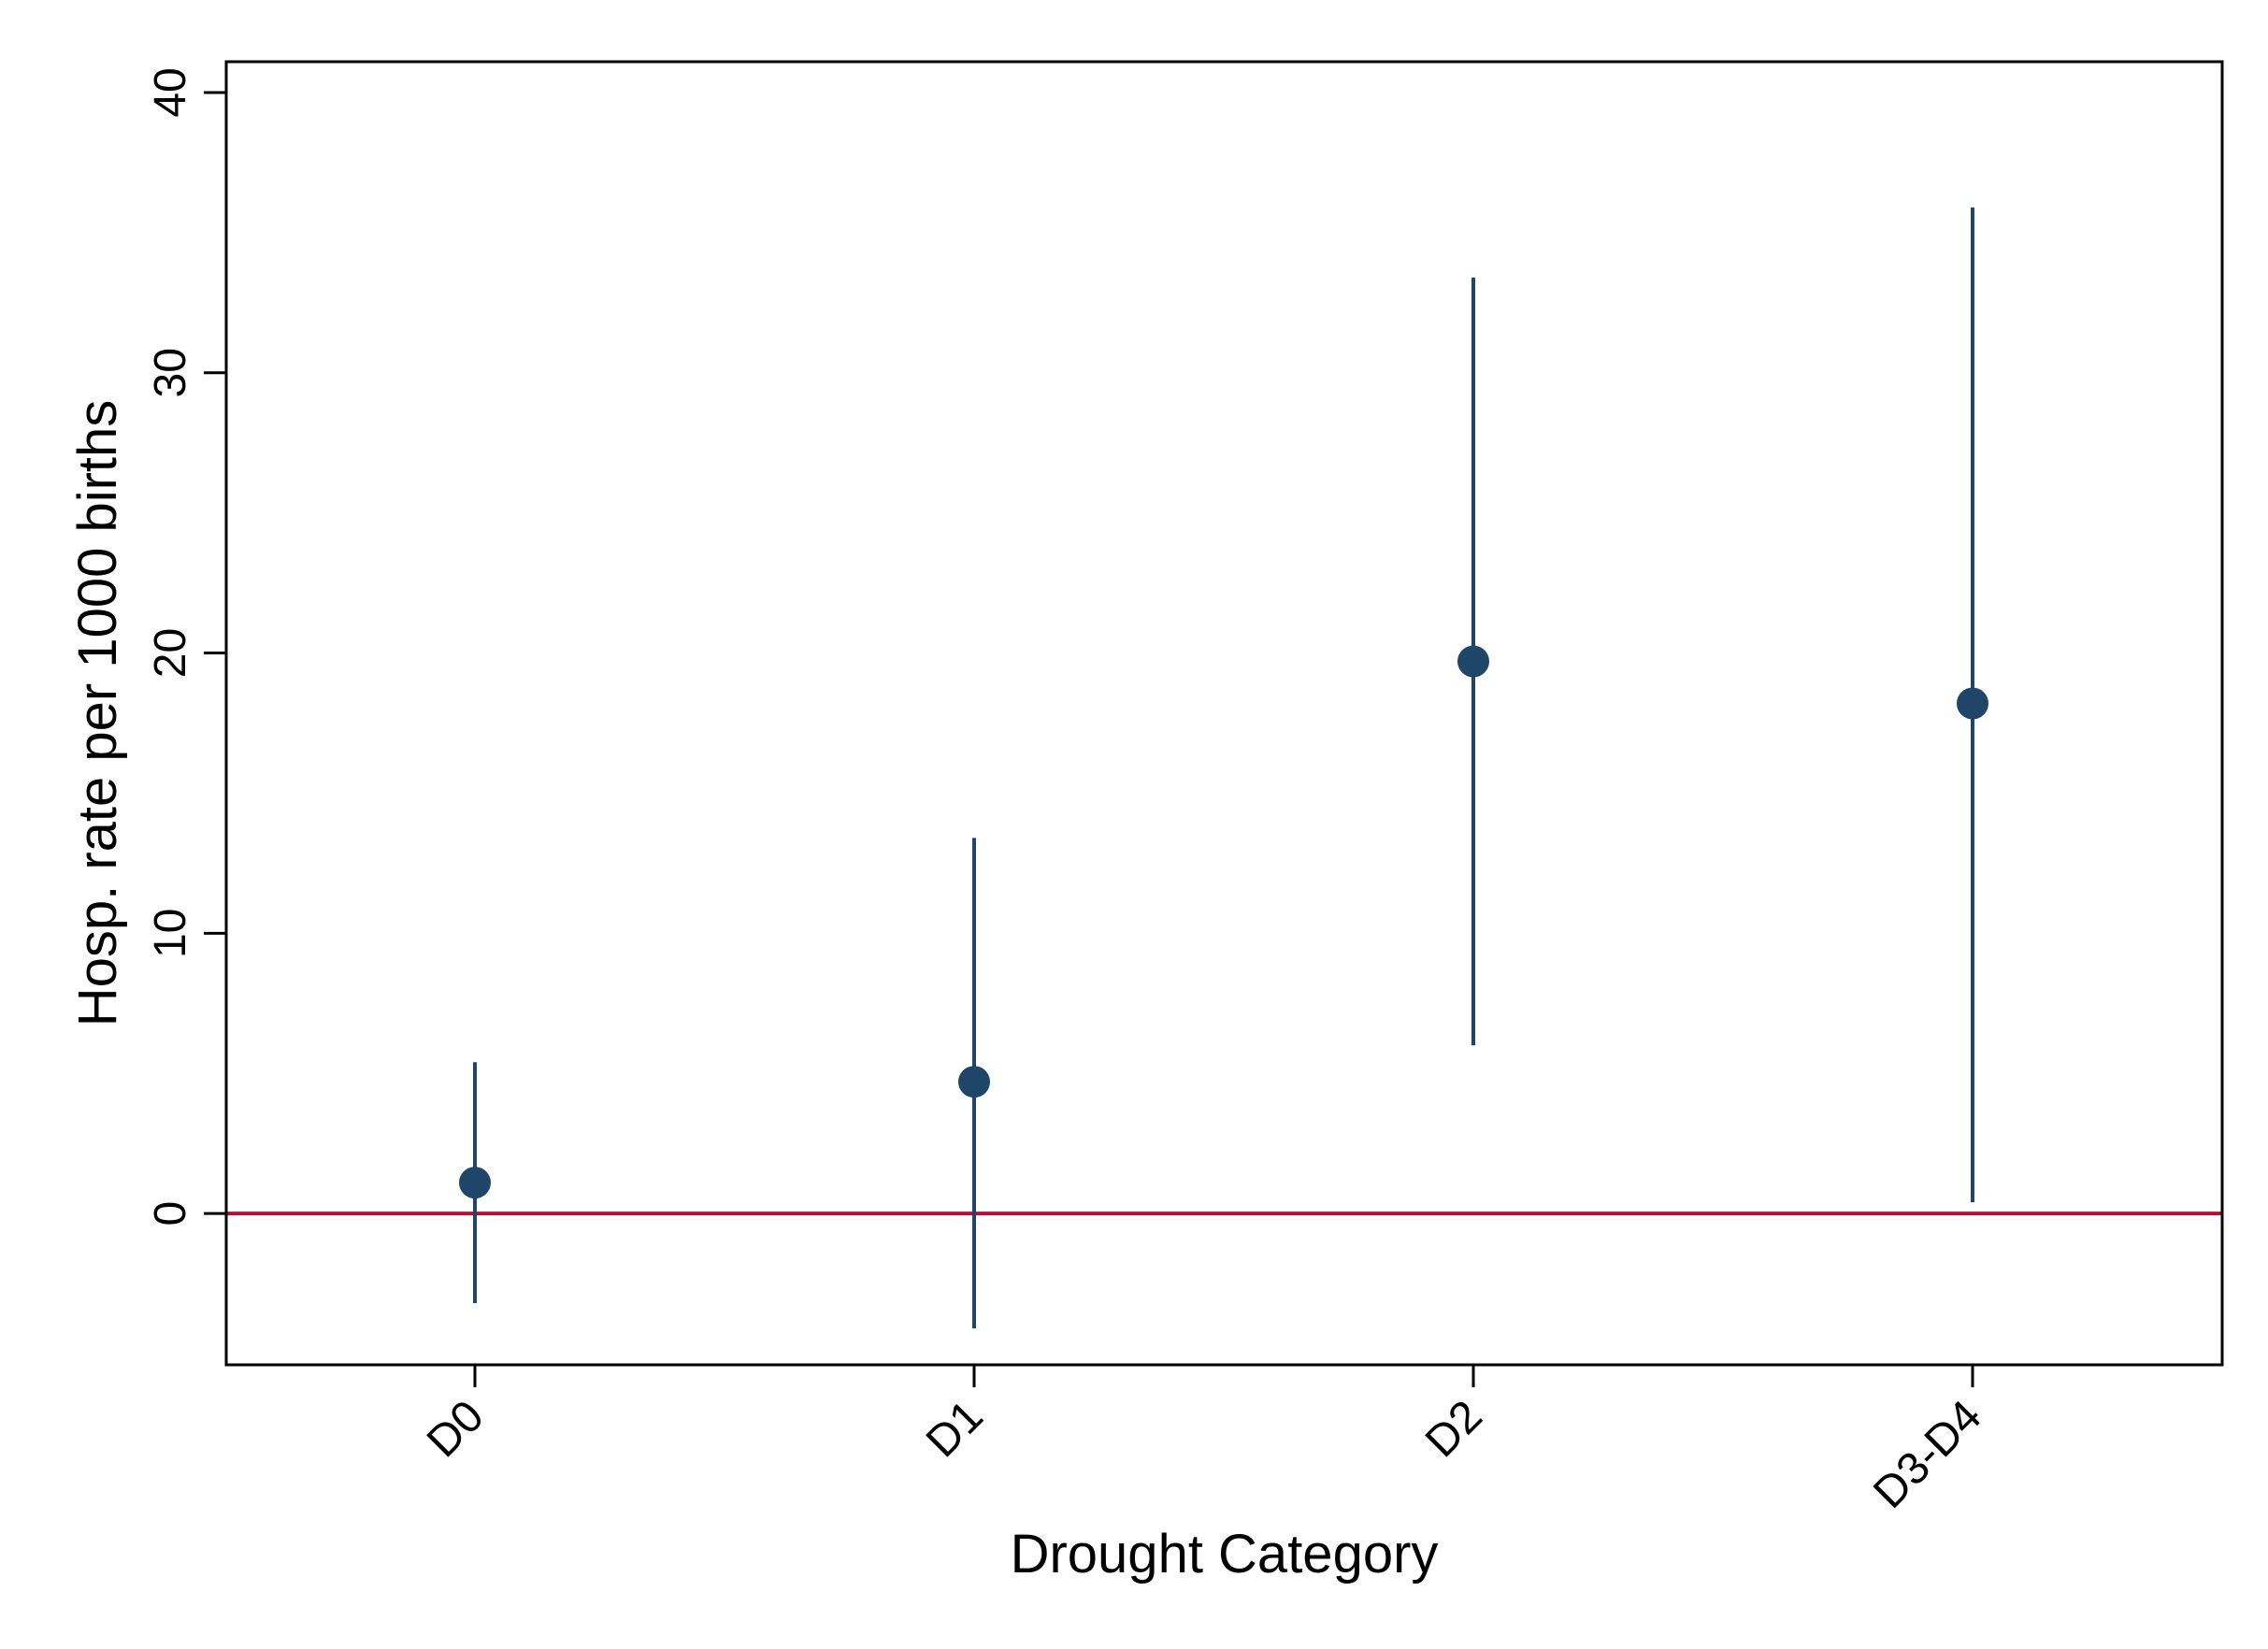 The image size is (2268, 1649). I want to click on y-tick-label: 0, so click(170, 1213).